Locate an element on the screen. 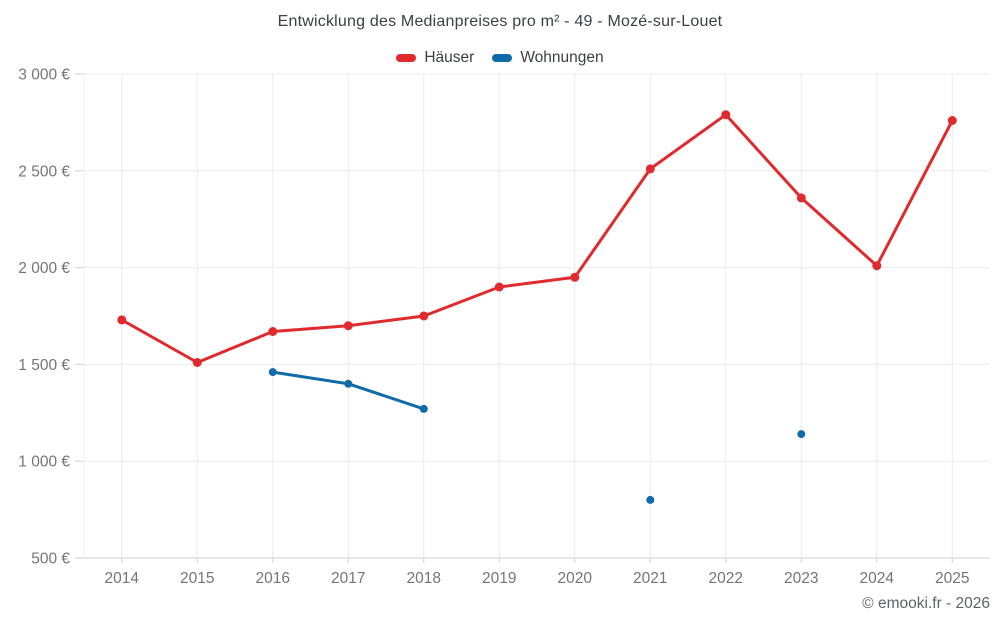  data-point-wohnungen-2023 is located at coordinates (801, 434).